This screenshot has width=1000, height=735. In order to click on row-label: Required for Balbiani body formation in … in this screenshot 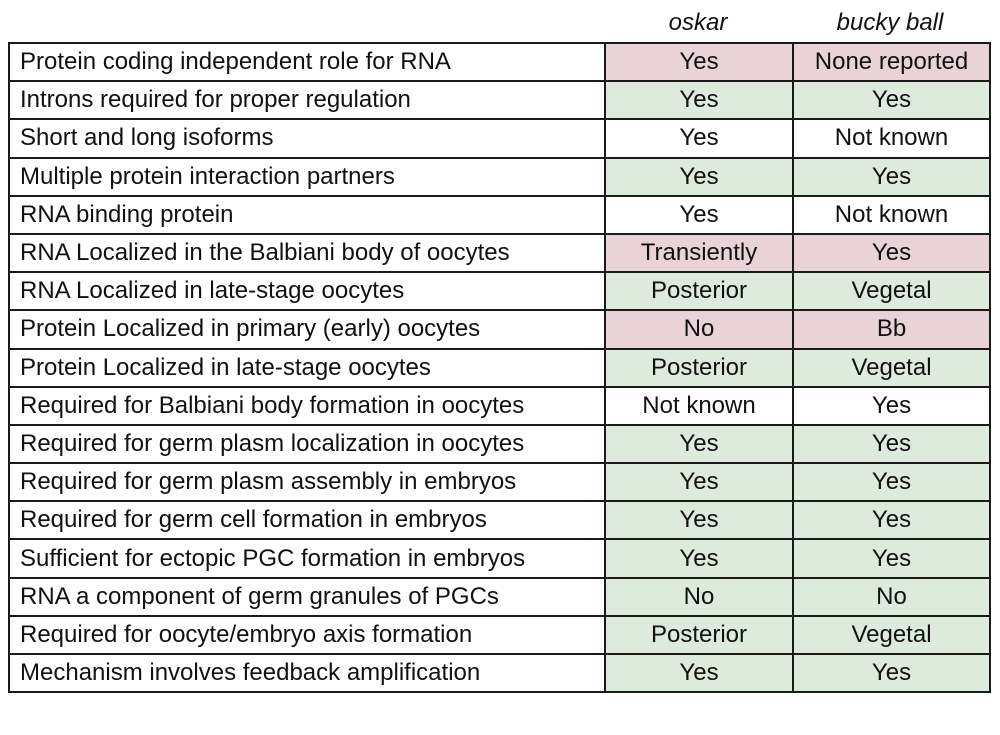, I will do `click(307, 405)`.